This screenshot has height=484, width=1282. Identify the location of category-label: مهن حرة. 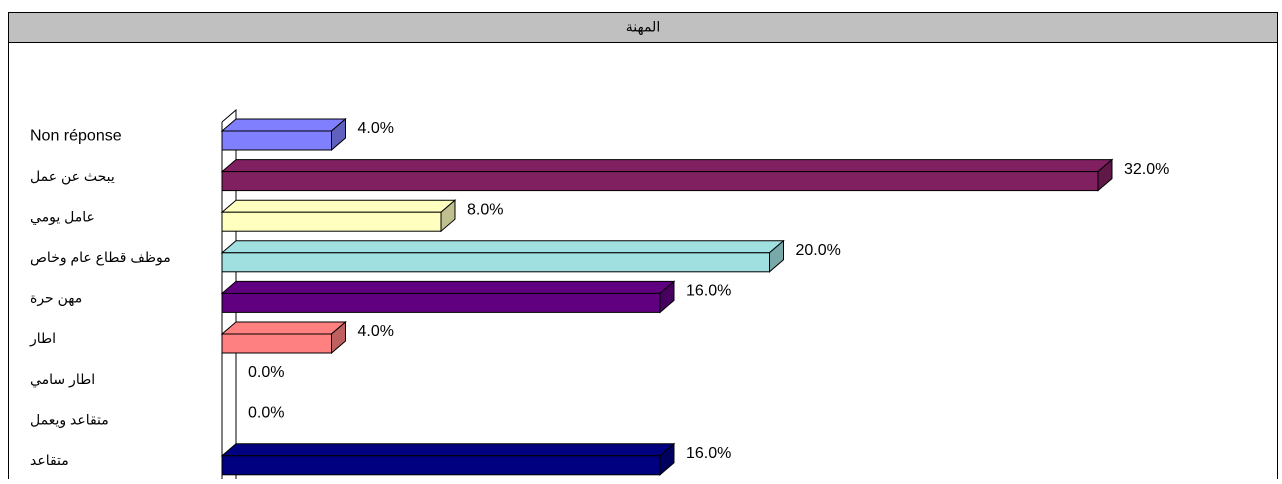
(56, 298).